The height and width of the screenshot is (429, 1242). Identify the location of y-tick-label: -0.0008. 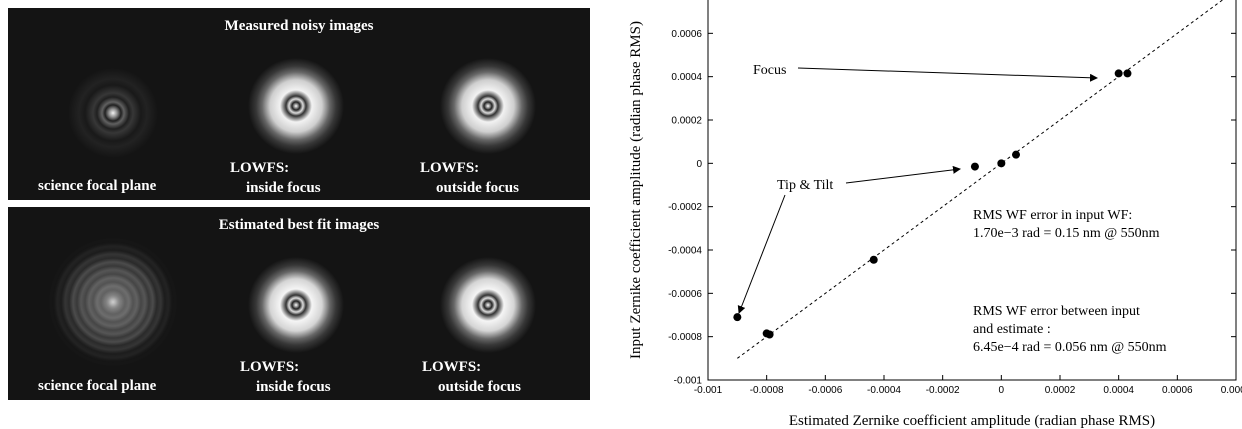
(685, 337).